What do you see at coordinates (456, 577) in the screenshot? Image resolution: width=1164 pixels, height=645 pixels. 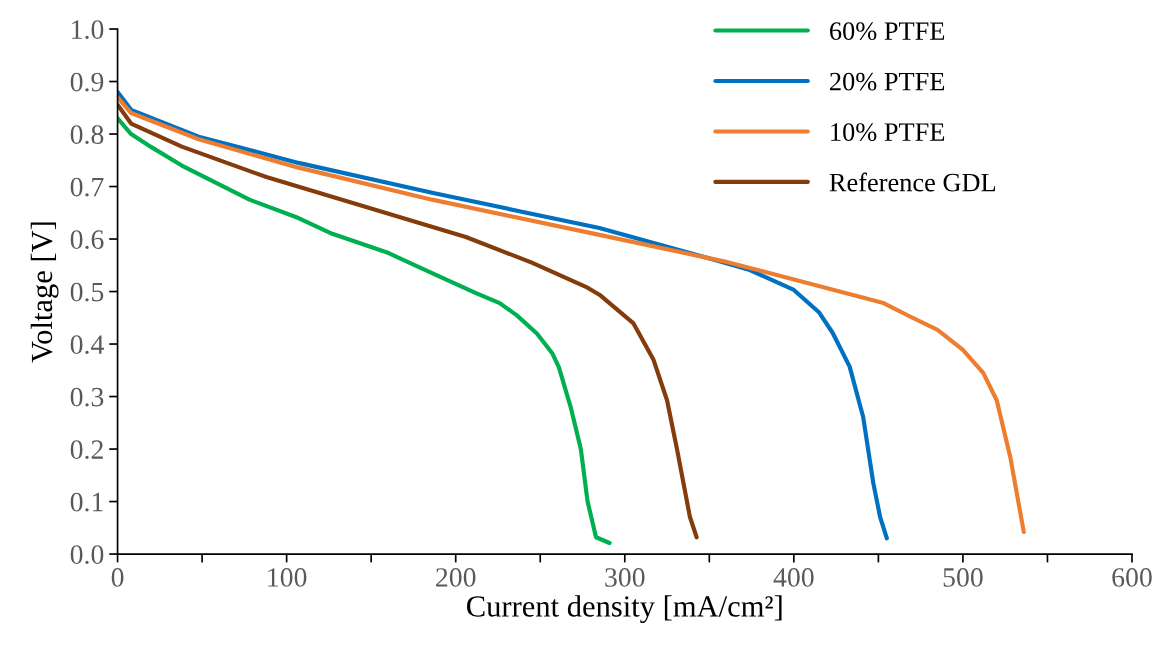 I see `x-tick-label: 200` at bounding box center [456, 577].